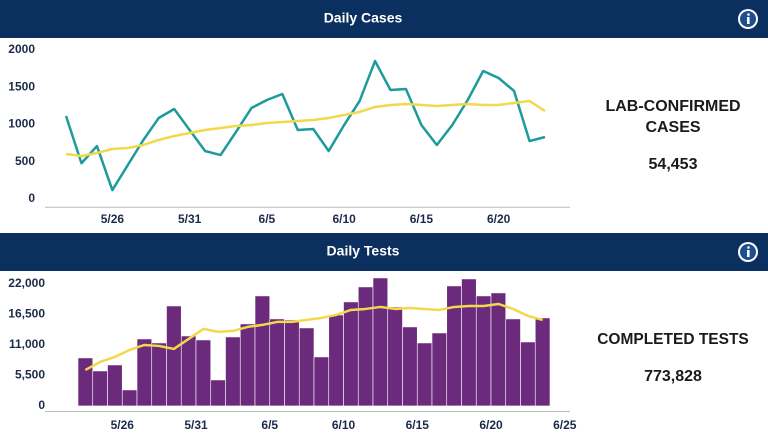 This screenshot has height=441, width=768. What do you see at coordinates (673, 117) in the screenshot?
I see `summary-label: LAB-CONFIRMED CASES` at bounding box center [673, 117].